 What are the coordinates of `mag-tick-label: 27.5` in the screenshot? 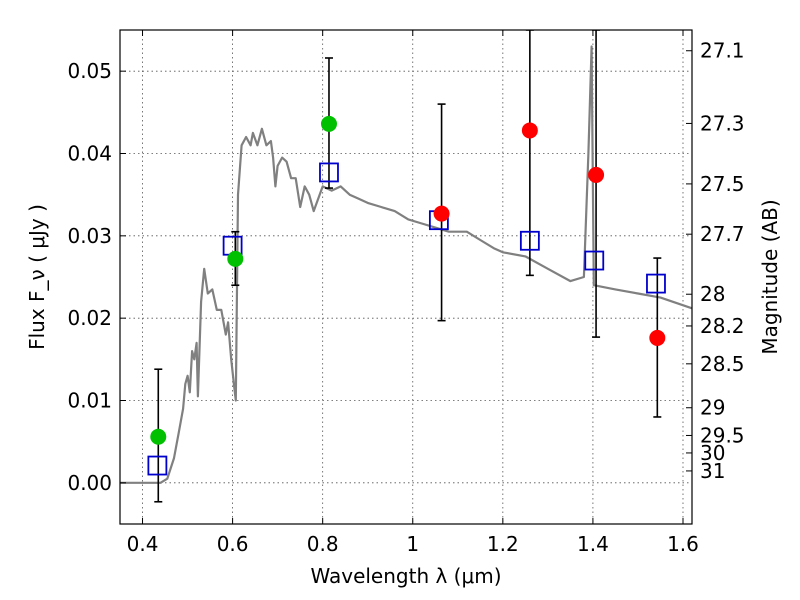 It's located at (722, 184).